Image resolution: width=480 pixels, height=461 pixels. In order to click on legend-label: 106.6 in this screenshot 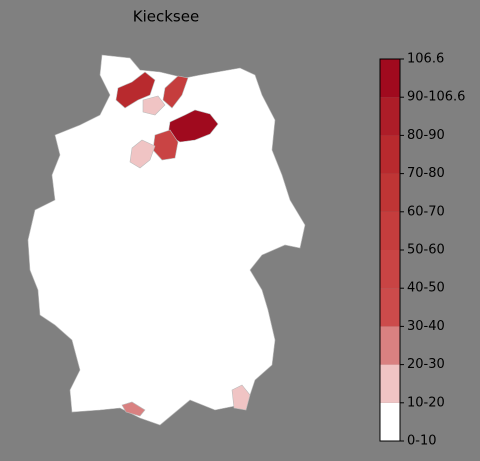, I will do `click(425, 59)`.